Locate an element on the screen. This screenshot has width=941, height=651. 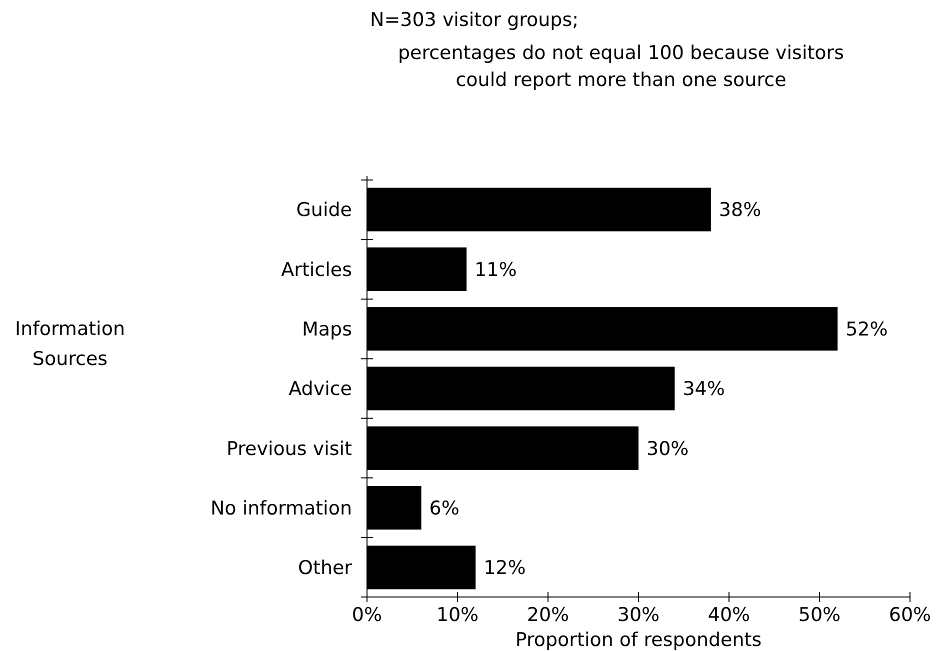
chart-title: N=303 visitor groups; is located at coordinates (474, 20).